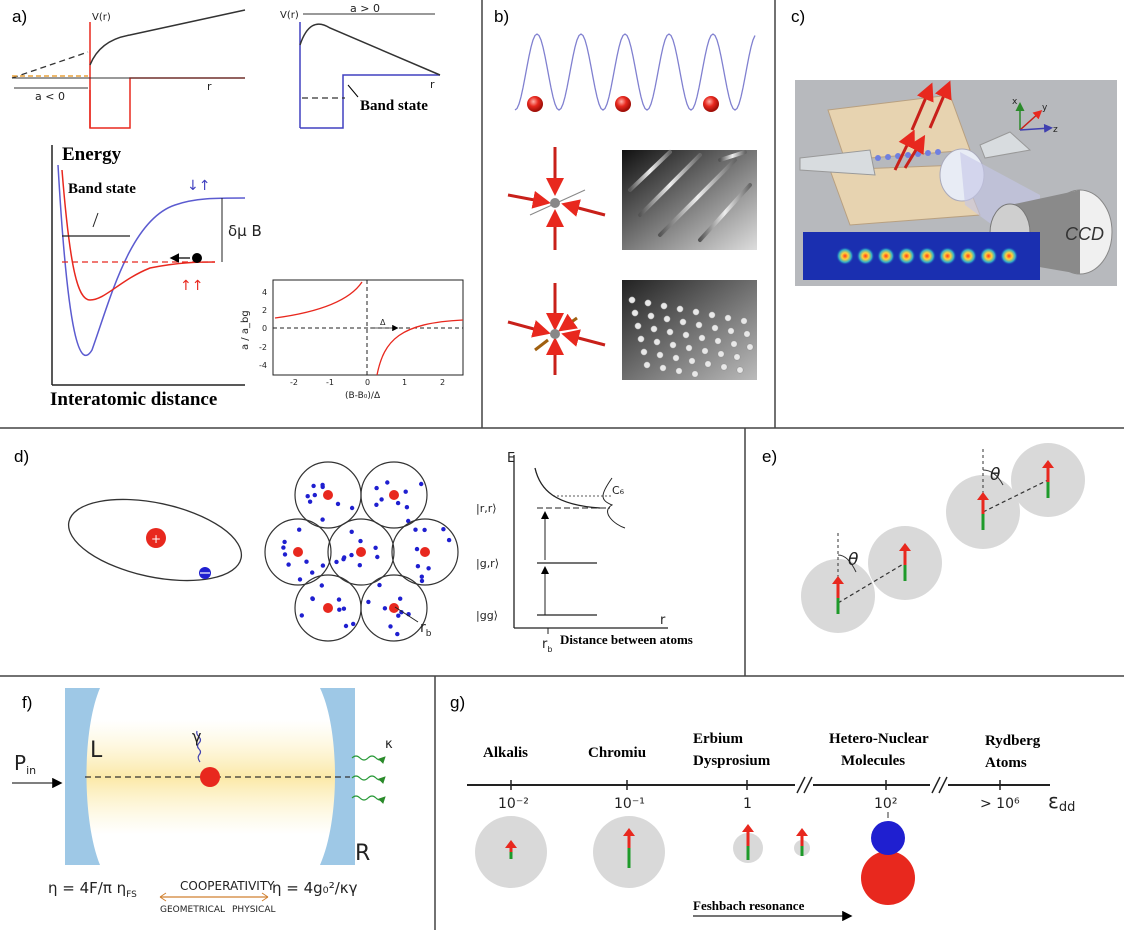  Describe the element at coordinates (798, 16) in the screenshot. I see `panel-c-label: c)` at that location.